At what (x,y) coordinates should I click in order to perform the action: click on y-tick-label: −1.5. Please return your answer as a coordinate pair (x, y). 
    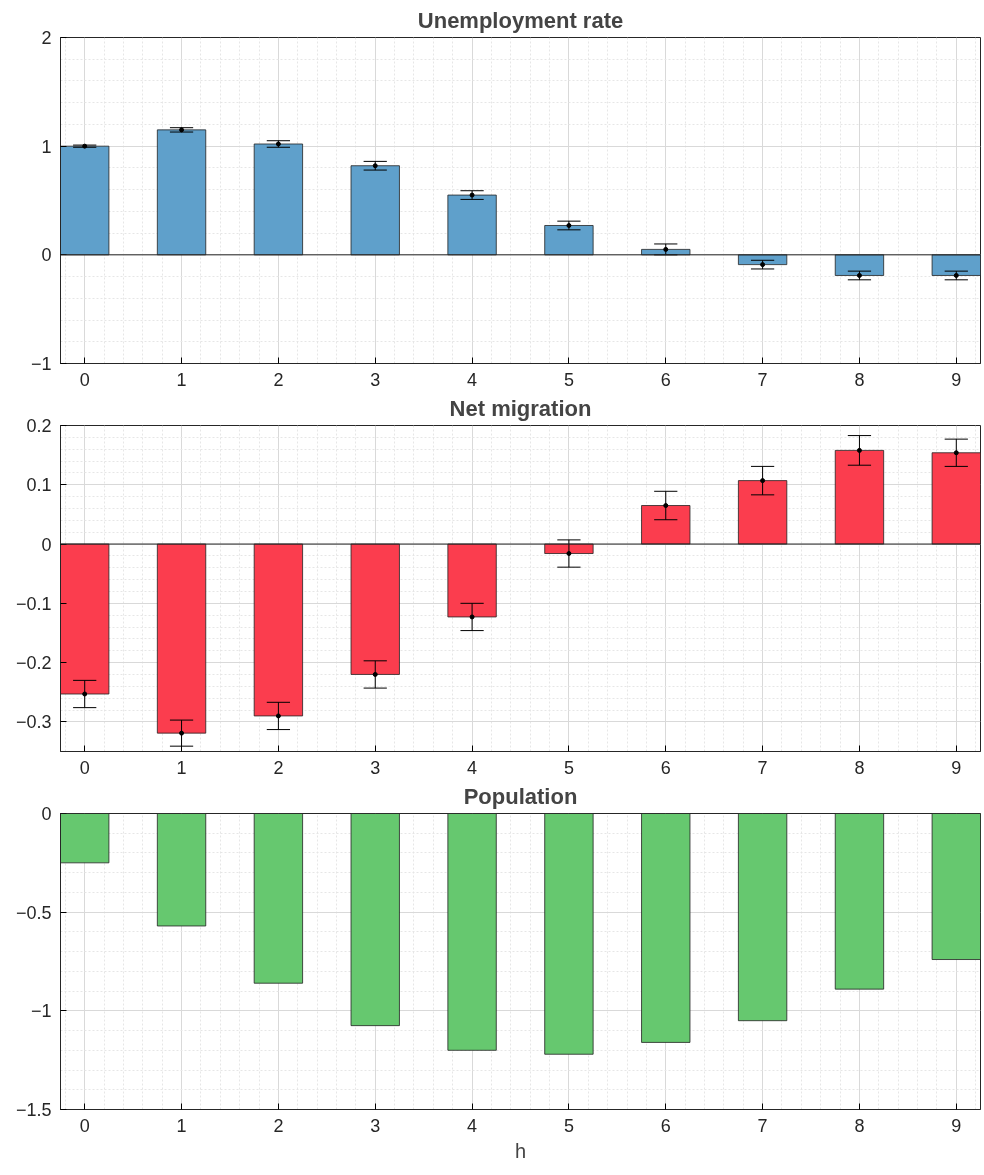
    Looking at the image, I should click on (33, 1110).